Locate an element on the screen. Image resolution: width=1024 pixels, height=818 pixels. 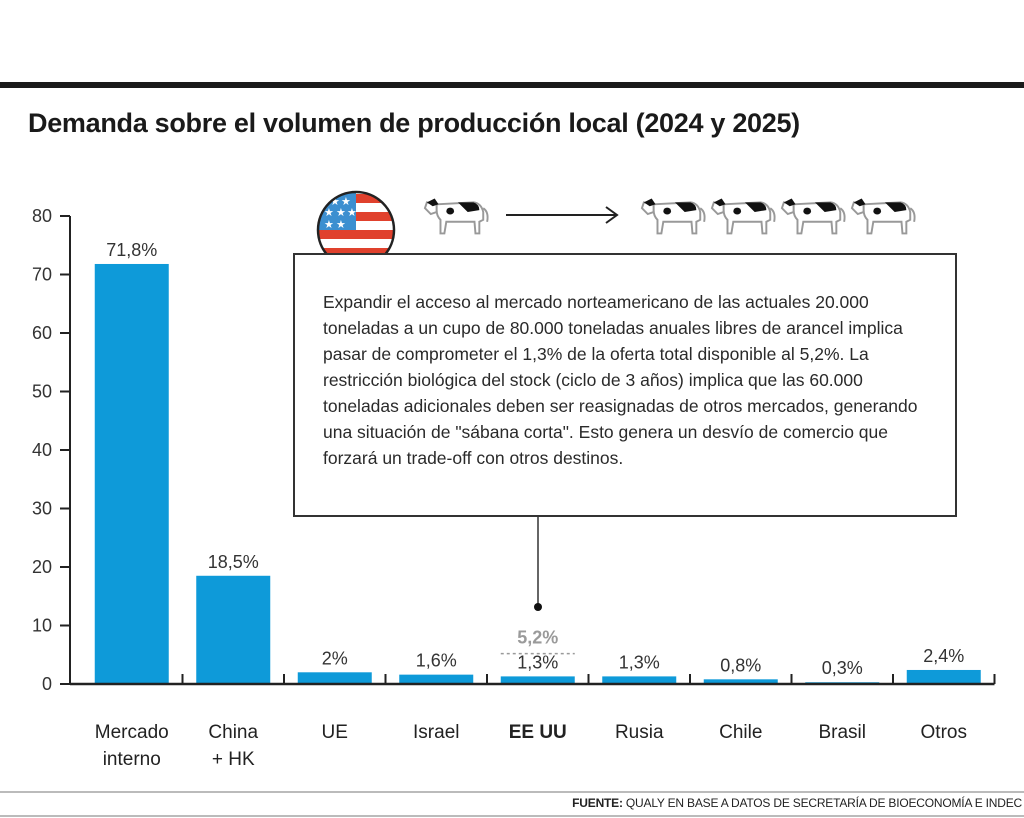
x-category-label: UE is located at coordinates (335, 732).